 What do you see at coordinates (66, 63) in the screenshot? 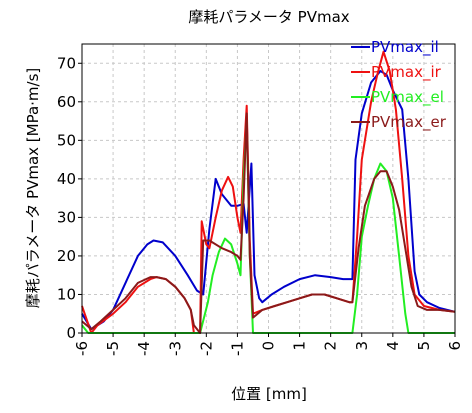
I see `y-tick-label: 70` at bounding box center [66, 63].